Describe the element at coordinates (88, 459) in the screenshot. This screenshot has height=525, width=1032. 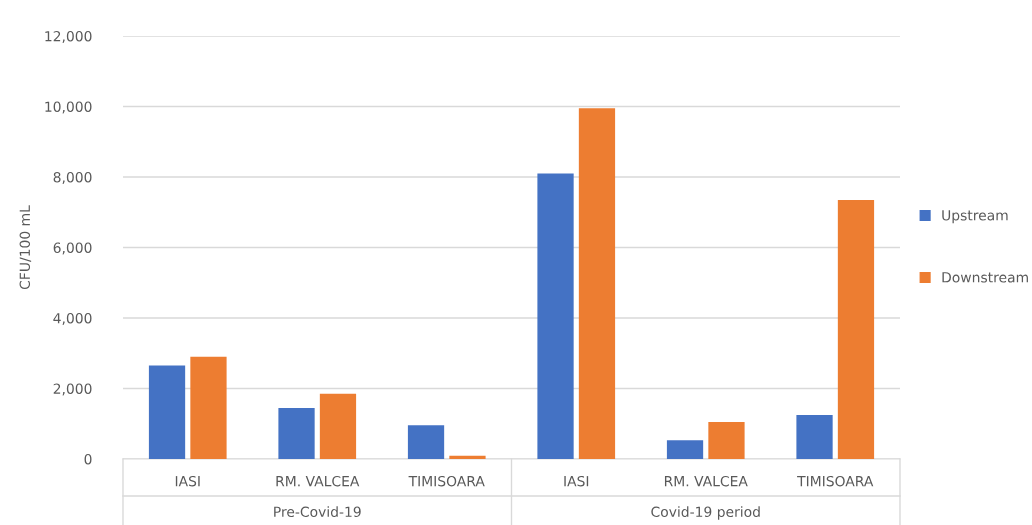
I see `y-tick-label: 0` at that location.